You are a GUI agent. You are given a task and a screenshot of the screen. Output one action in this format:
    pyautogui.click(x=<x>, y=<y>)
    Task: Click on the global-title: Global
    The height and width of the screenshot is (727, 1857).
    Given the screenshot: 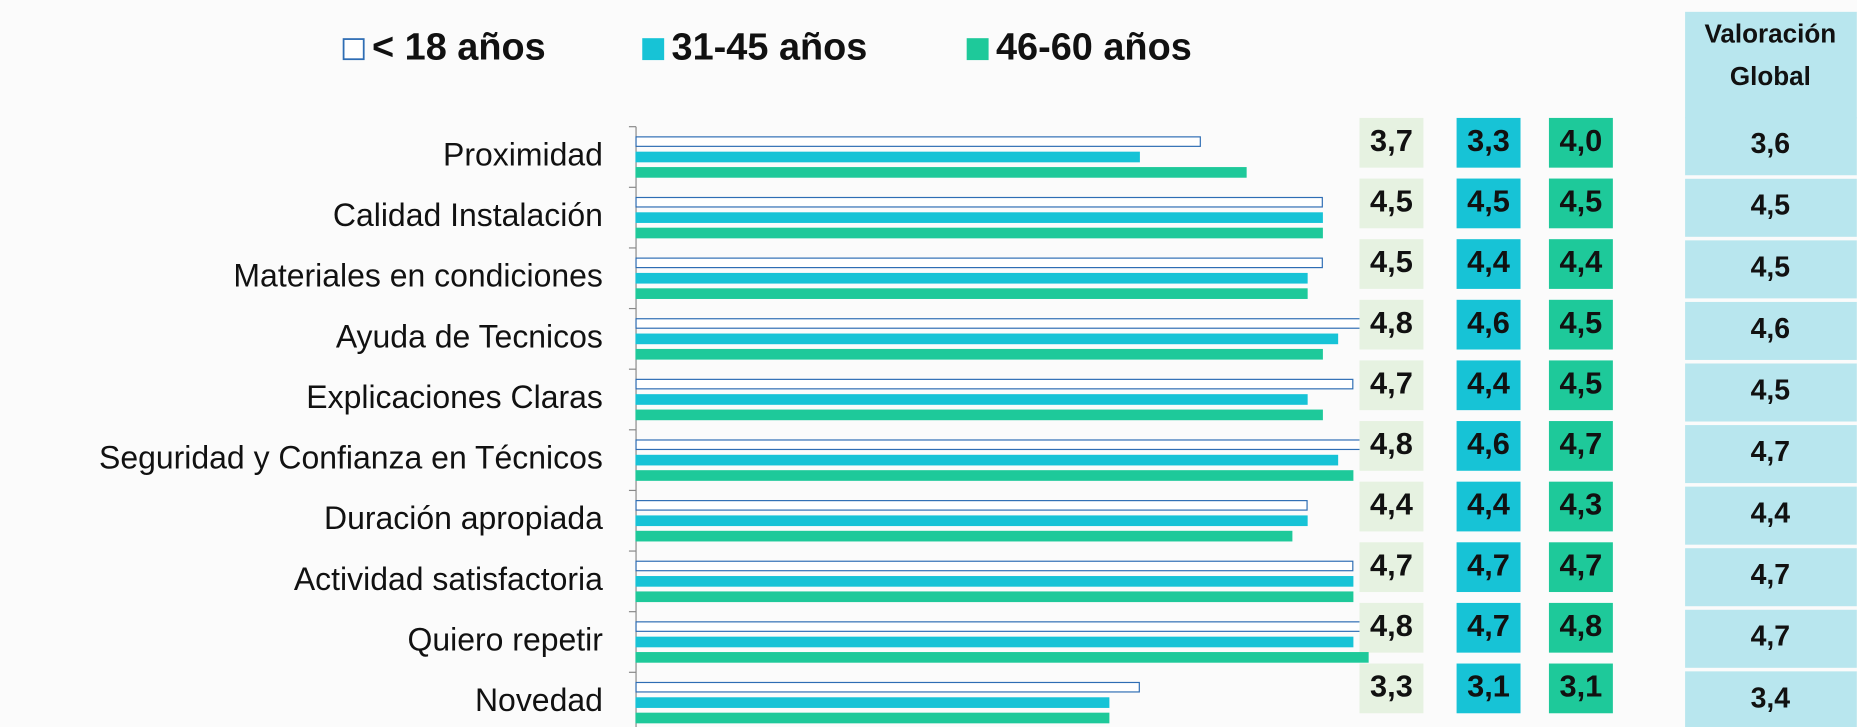 What is the action you would take?
    pyautogui.click(x=1770, y=76)
    